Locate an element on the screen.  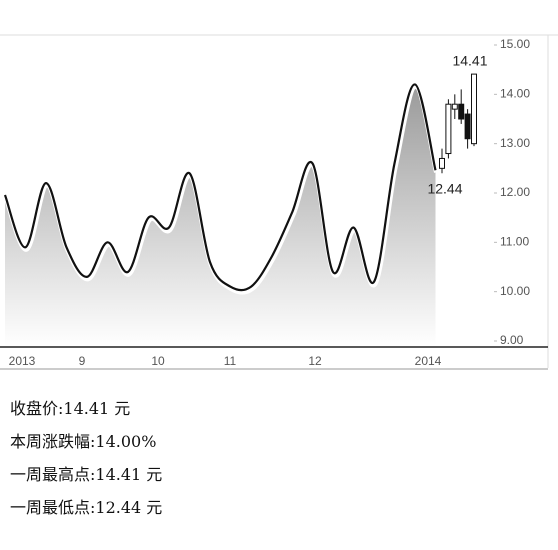
x-tick-label: 10 is located at coordinates (158, 361).